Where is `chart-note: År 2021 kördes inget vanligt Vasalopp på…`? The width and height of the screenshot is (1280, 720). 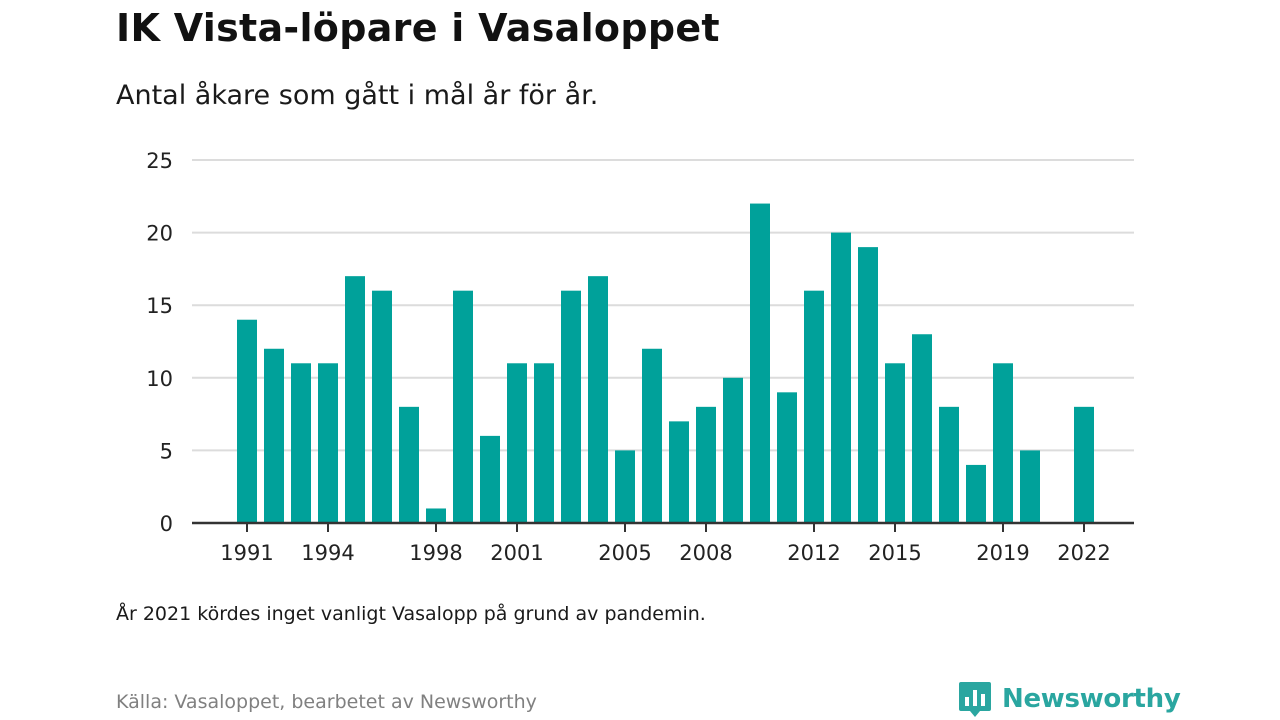 chart-note: År 2021 kördes inget vanligt Vasalopp på… is located at coordinates (411, 614).